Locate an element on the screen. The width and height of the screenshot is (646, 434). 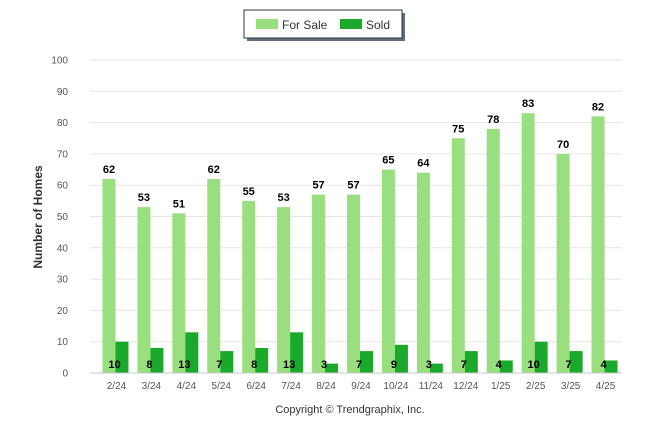
y-tick-label: 0 is located at coordinates (65, 374).